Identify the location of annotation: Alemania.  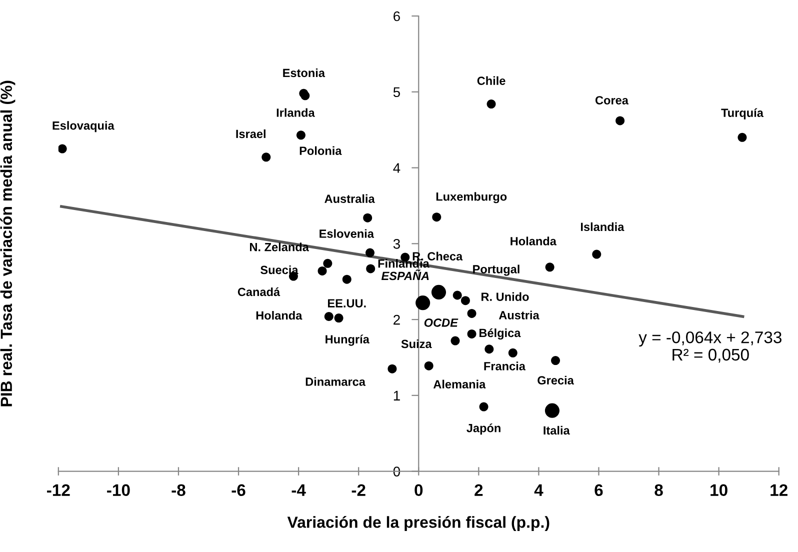
(459, 384).